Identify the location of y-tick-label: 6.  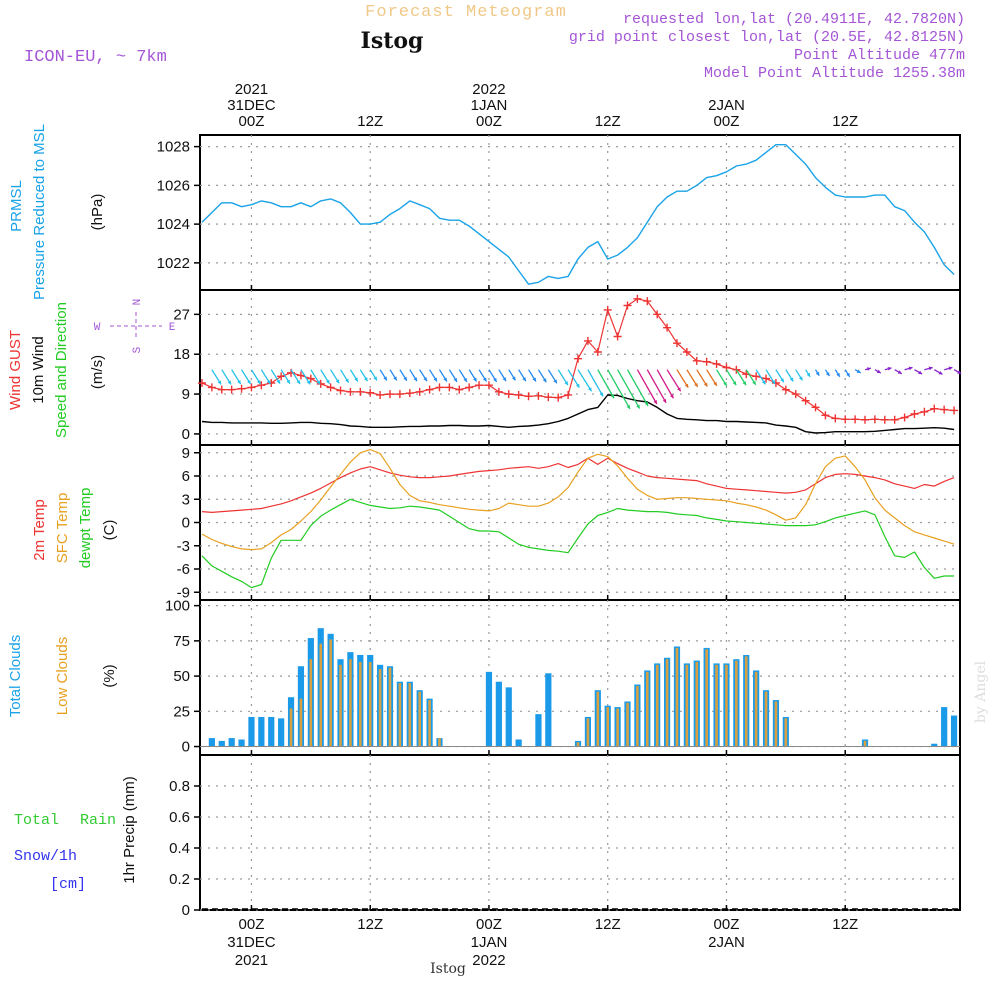
(186, 476).